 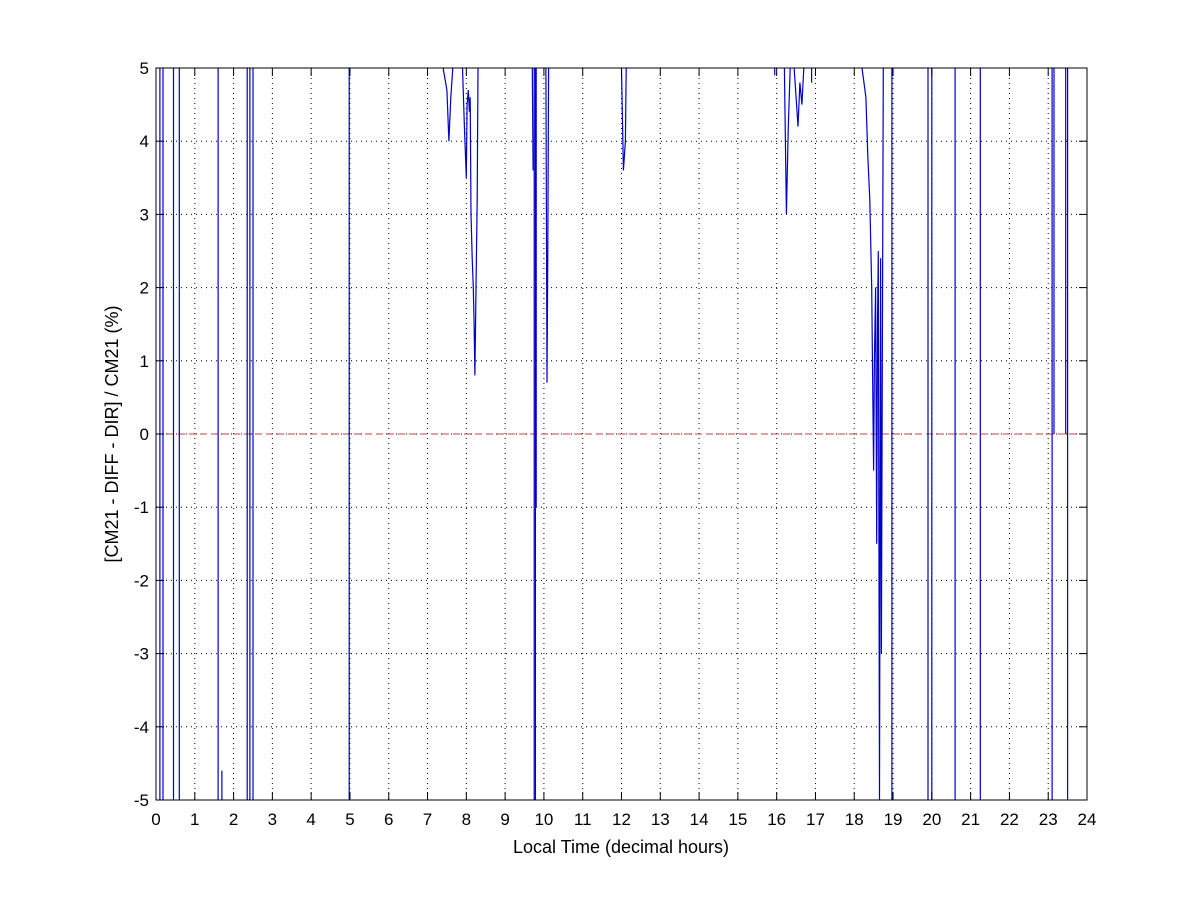 What do you see at coordinates (144, 214) in the screenshot?
I see `y-tick-label: 3` at bounding box center [144, 214].